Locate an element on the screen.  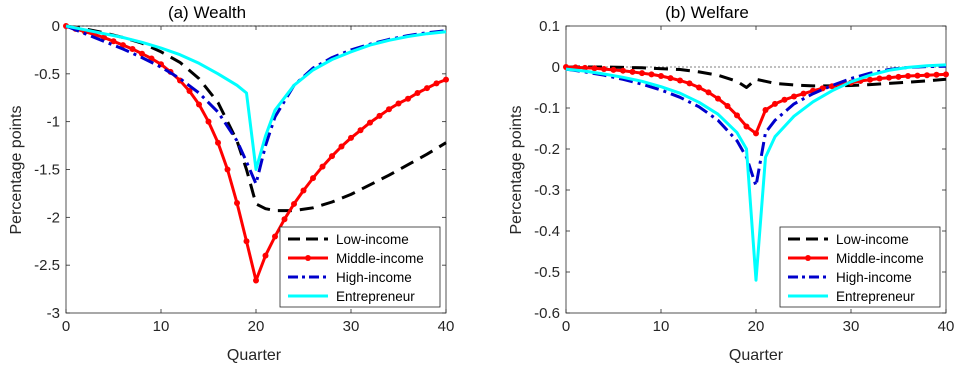
y-tick-label: -3 is located at coordinates (53, 313).